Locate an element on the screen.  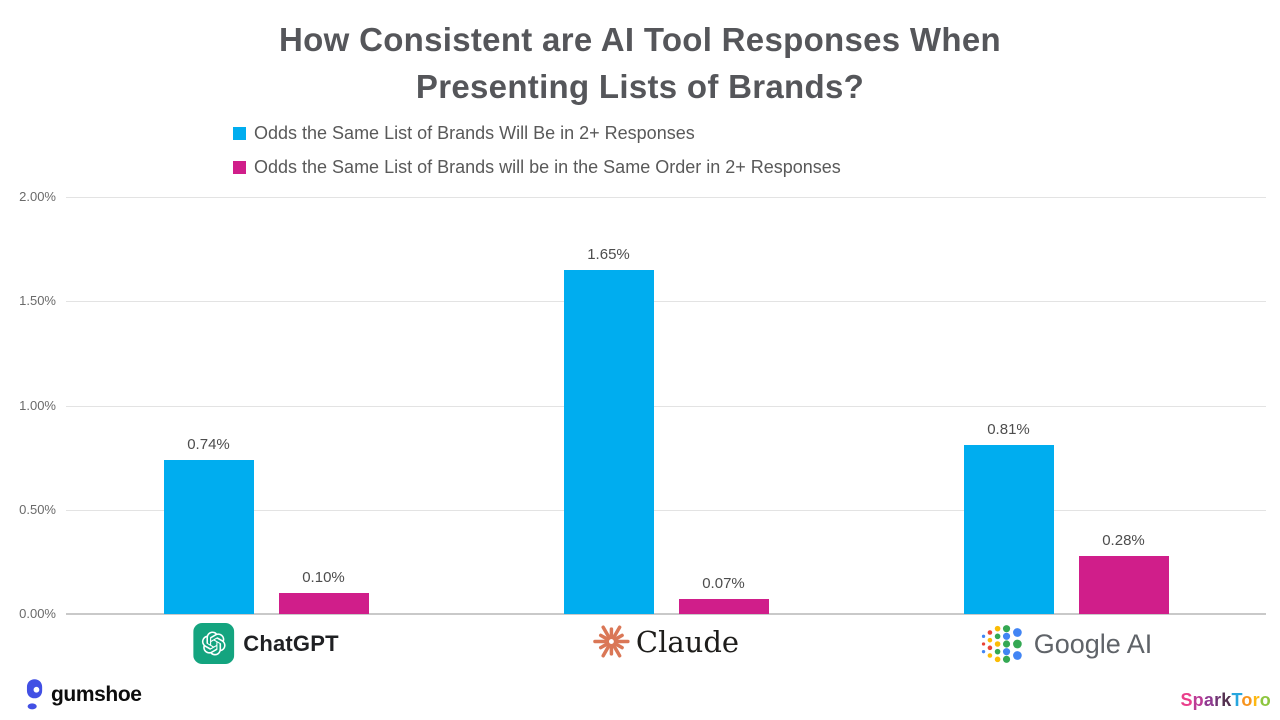
bar-value-label: 0.10% is located at coordinates (323, 578).